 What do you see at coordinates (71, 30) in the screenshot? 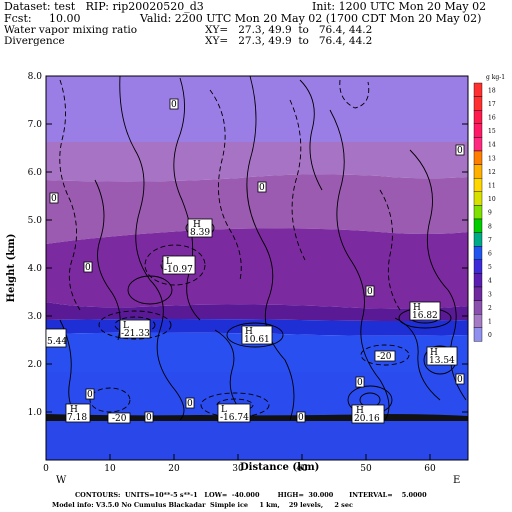
I see `field1-name: Water vapor mixing ratio` at bounding box center [71, 30].